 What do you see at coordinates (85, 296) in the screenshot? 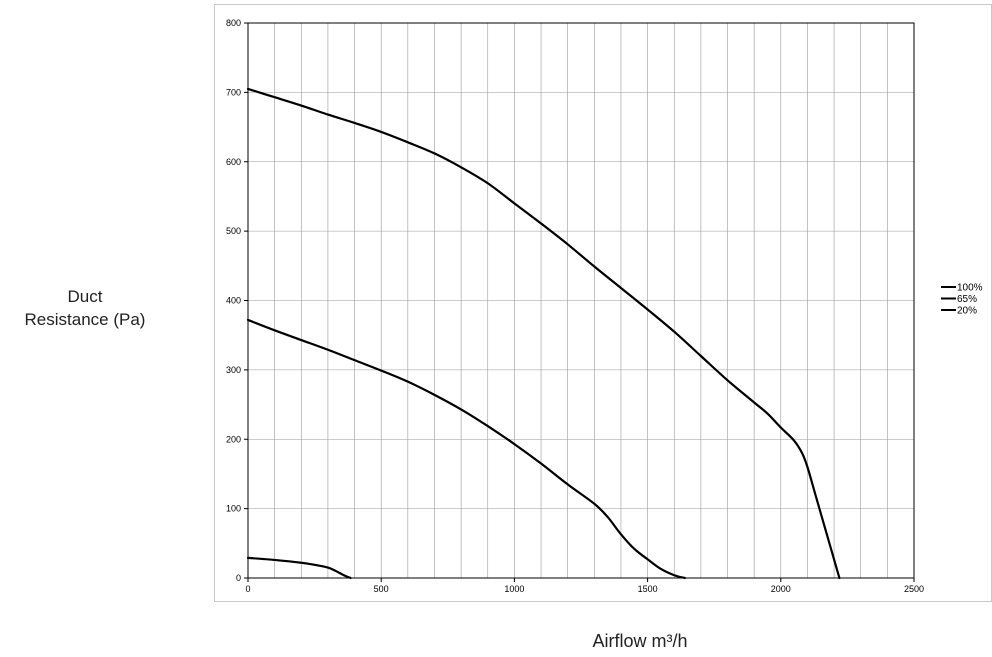
I see `y-axis-label-line-1: Duct` at bounding box center [85, 296].